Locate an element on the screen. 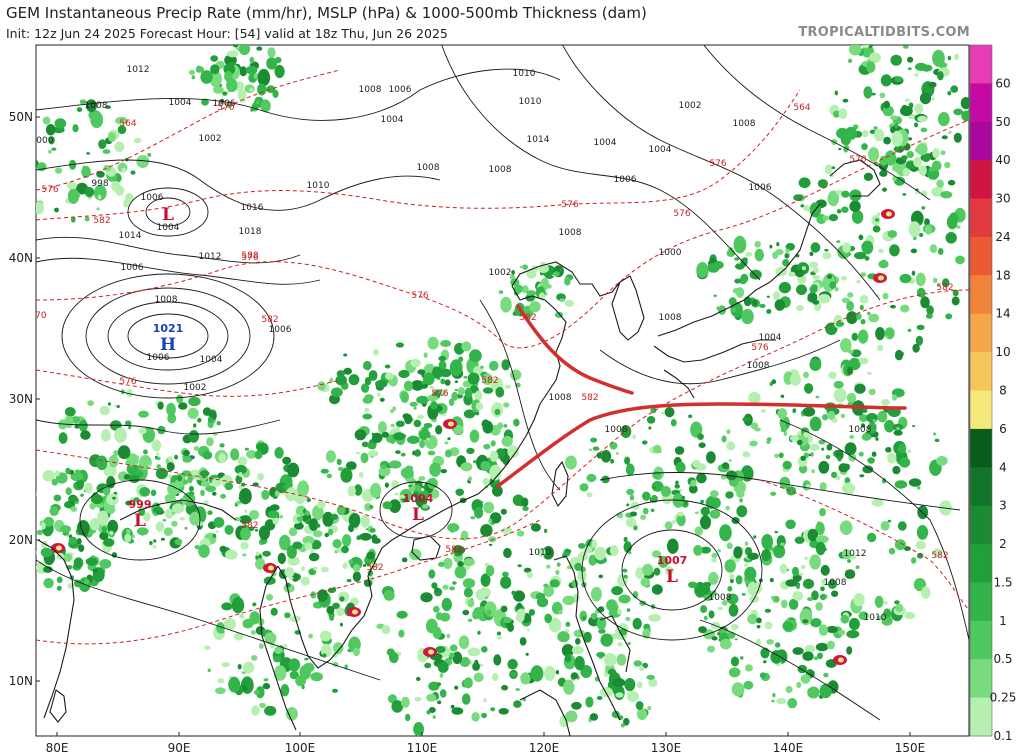  isobar-label: 1014 is located at coordinates (130, 236).